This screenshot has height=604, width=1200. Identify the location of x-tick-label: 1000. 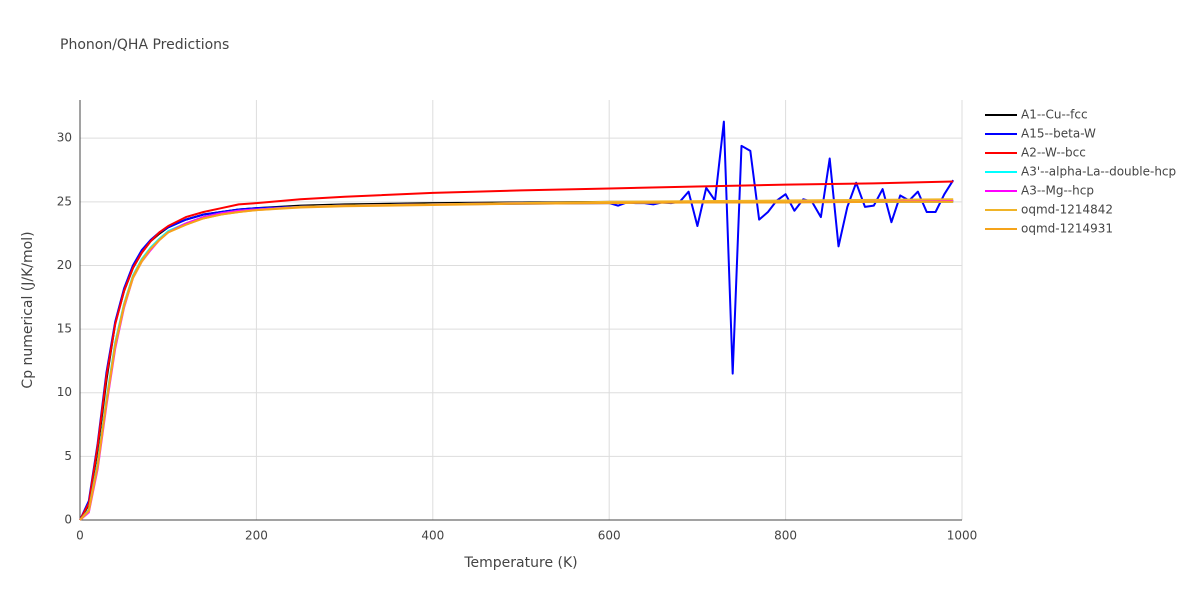
(962, 536).